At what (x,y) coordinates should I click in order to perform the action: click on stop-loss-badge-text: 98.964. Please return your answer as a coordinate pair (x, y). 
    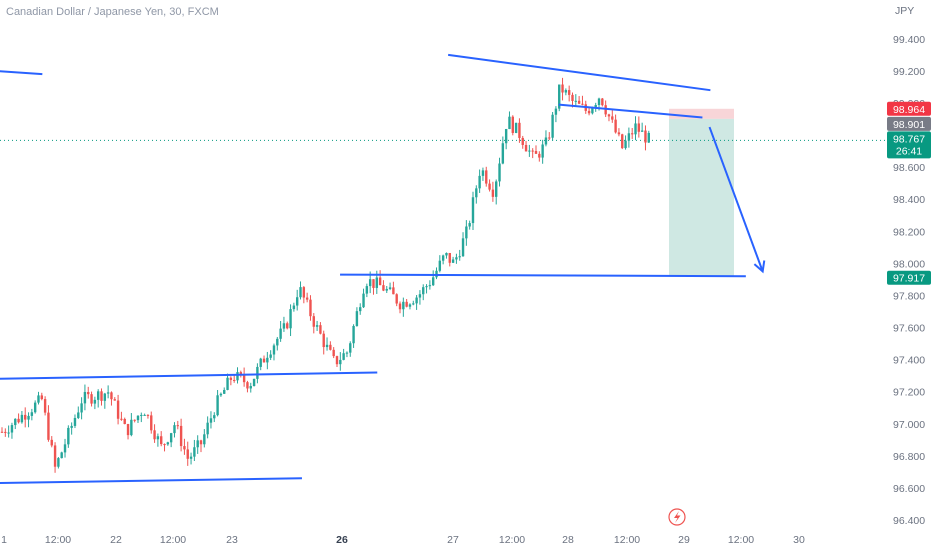
    Looking at the image, I should click on (909, 110).